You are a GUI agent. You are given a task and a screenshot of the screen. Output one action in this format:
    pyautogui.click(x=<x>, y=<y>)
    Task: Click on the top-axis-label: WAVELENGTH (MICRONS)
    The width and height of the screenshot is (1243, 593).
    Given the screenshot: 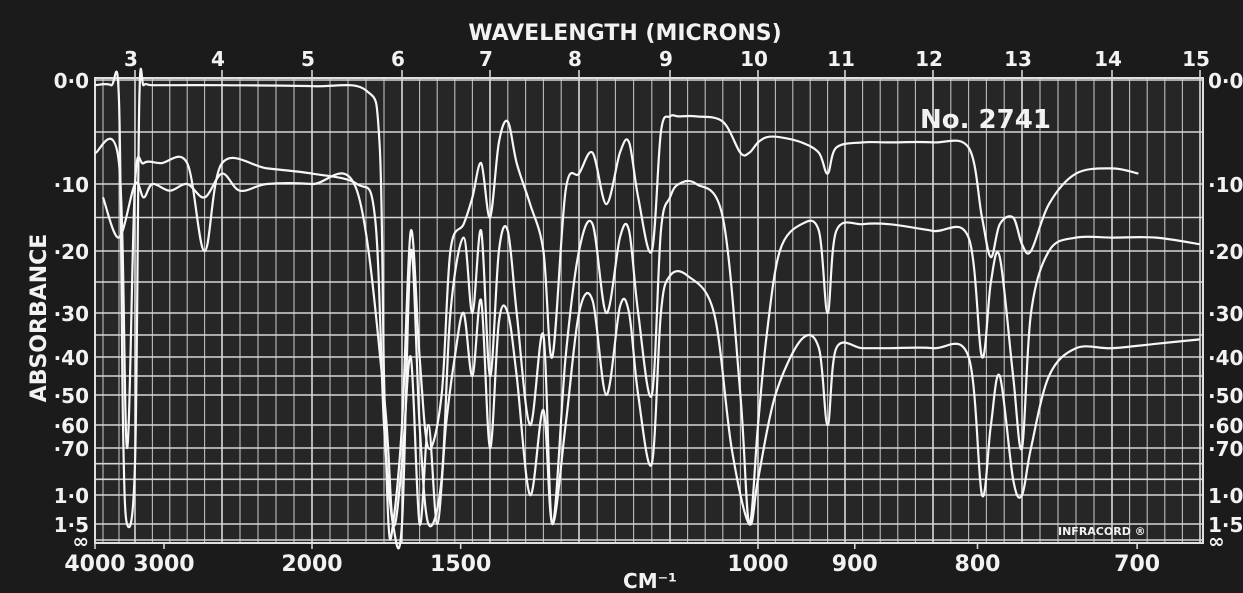 What is the action you would take?
    pyautogui.click(x=624, y=33)
    